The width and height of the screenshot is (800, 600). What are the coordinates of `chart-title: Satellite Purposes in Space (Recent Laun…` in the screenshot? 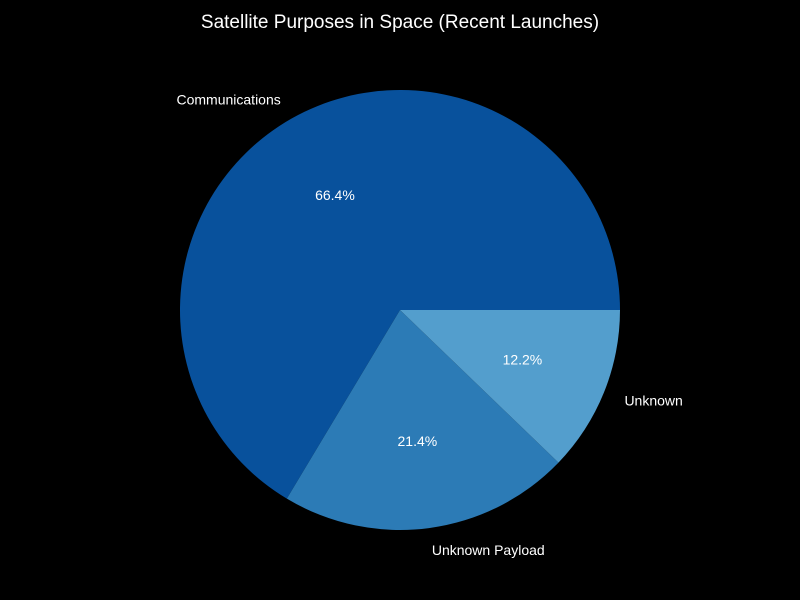 It's located at (400, 22).